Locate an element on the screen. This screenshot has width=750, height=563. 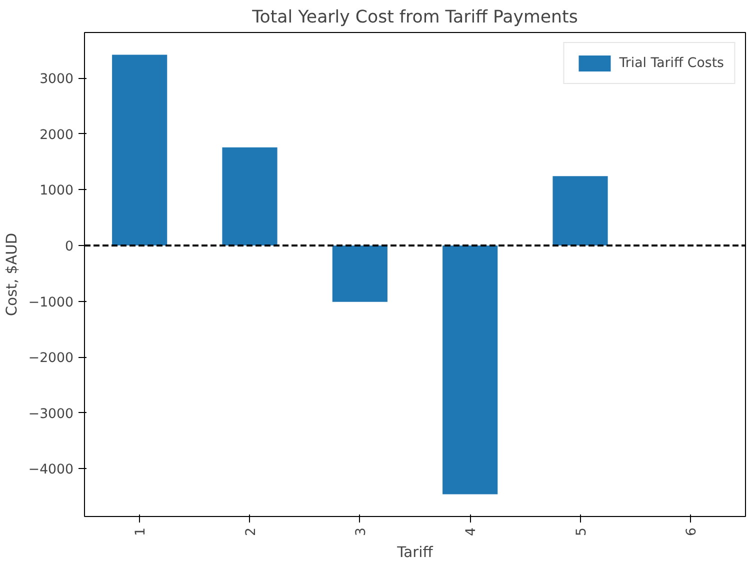
x-tick-label: 6 is located at coordinates (692, 531).